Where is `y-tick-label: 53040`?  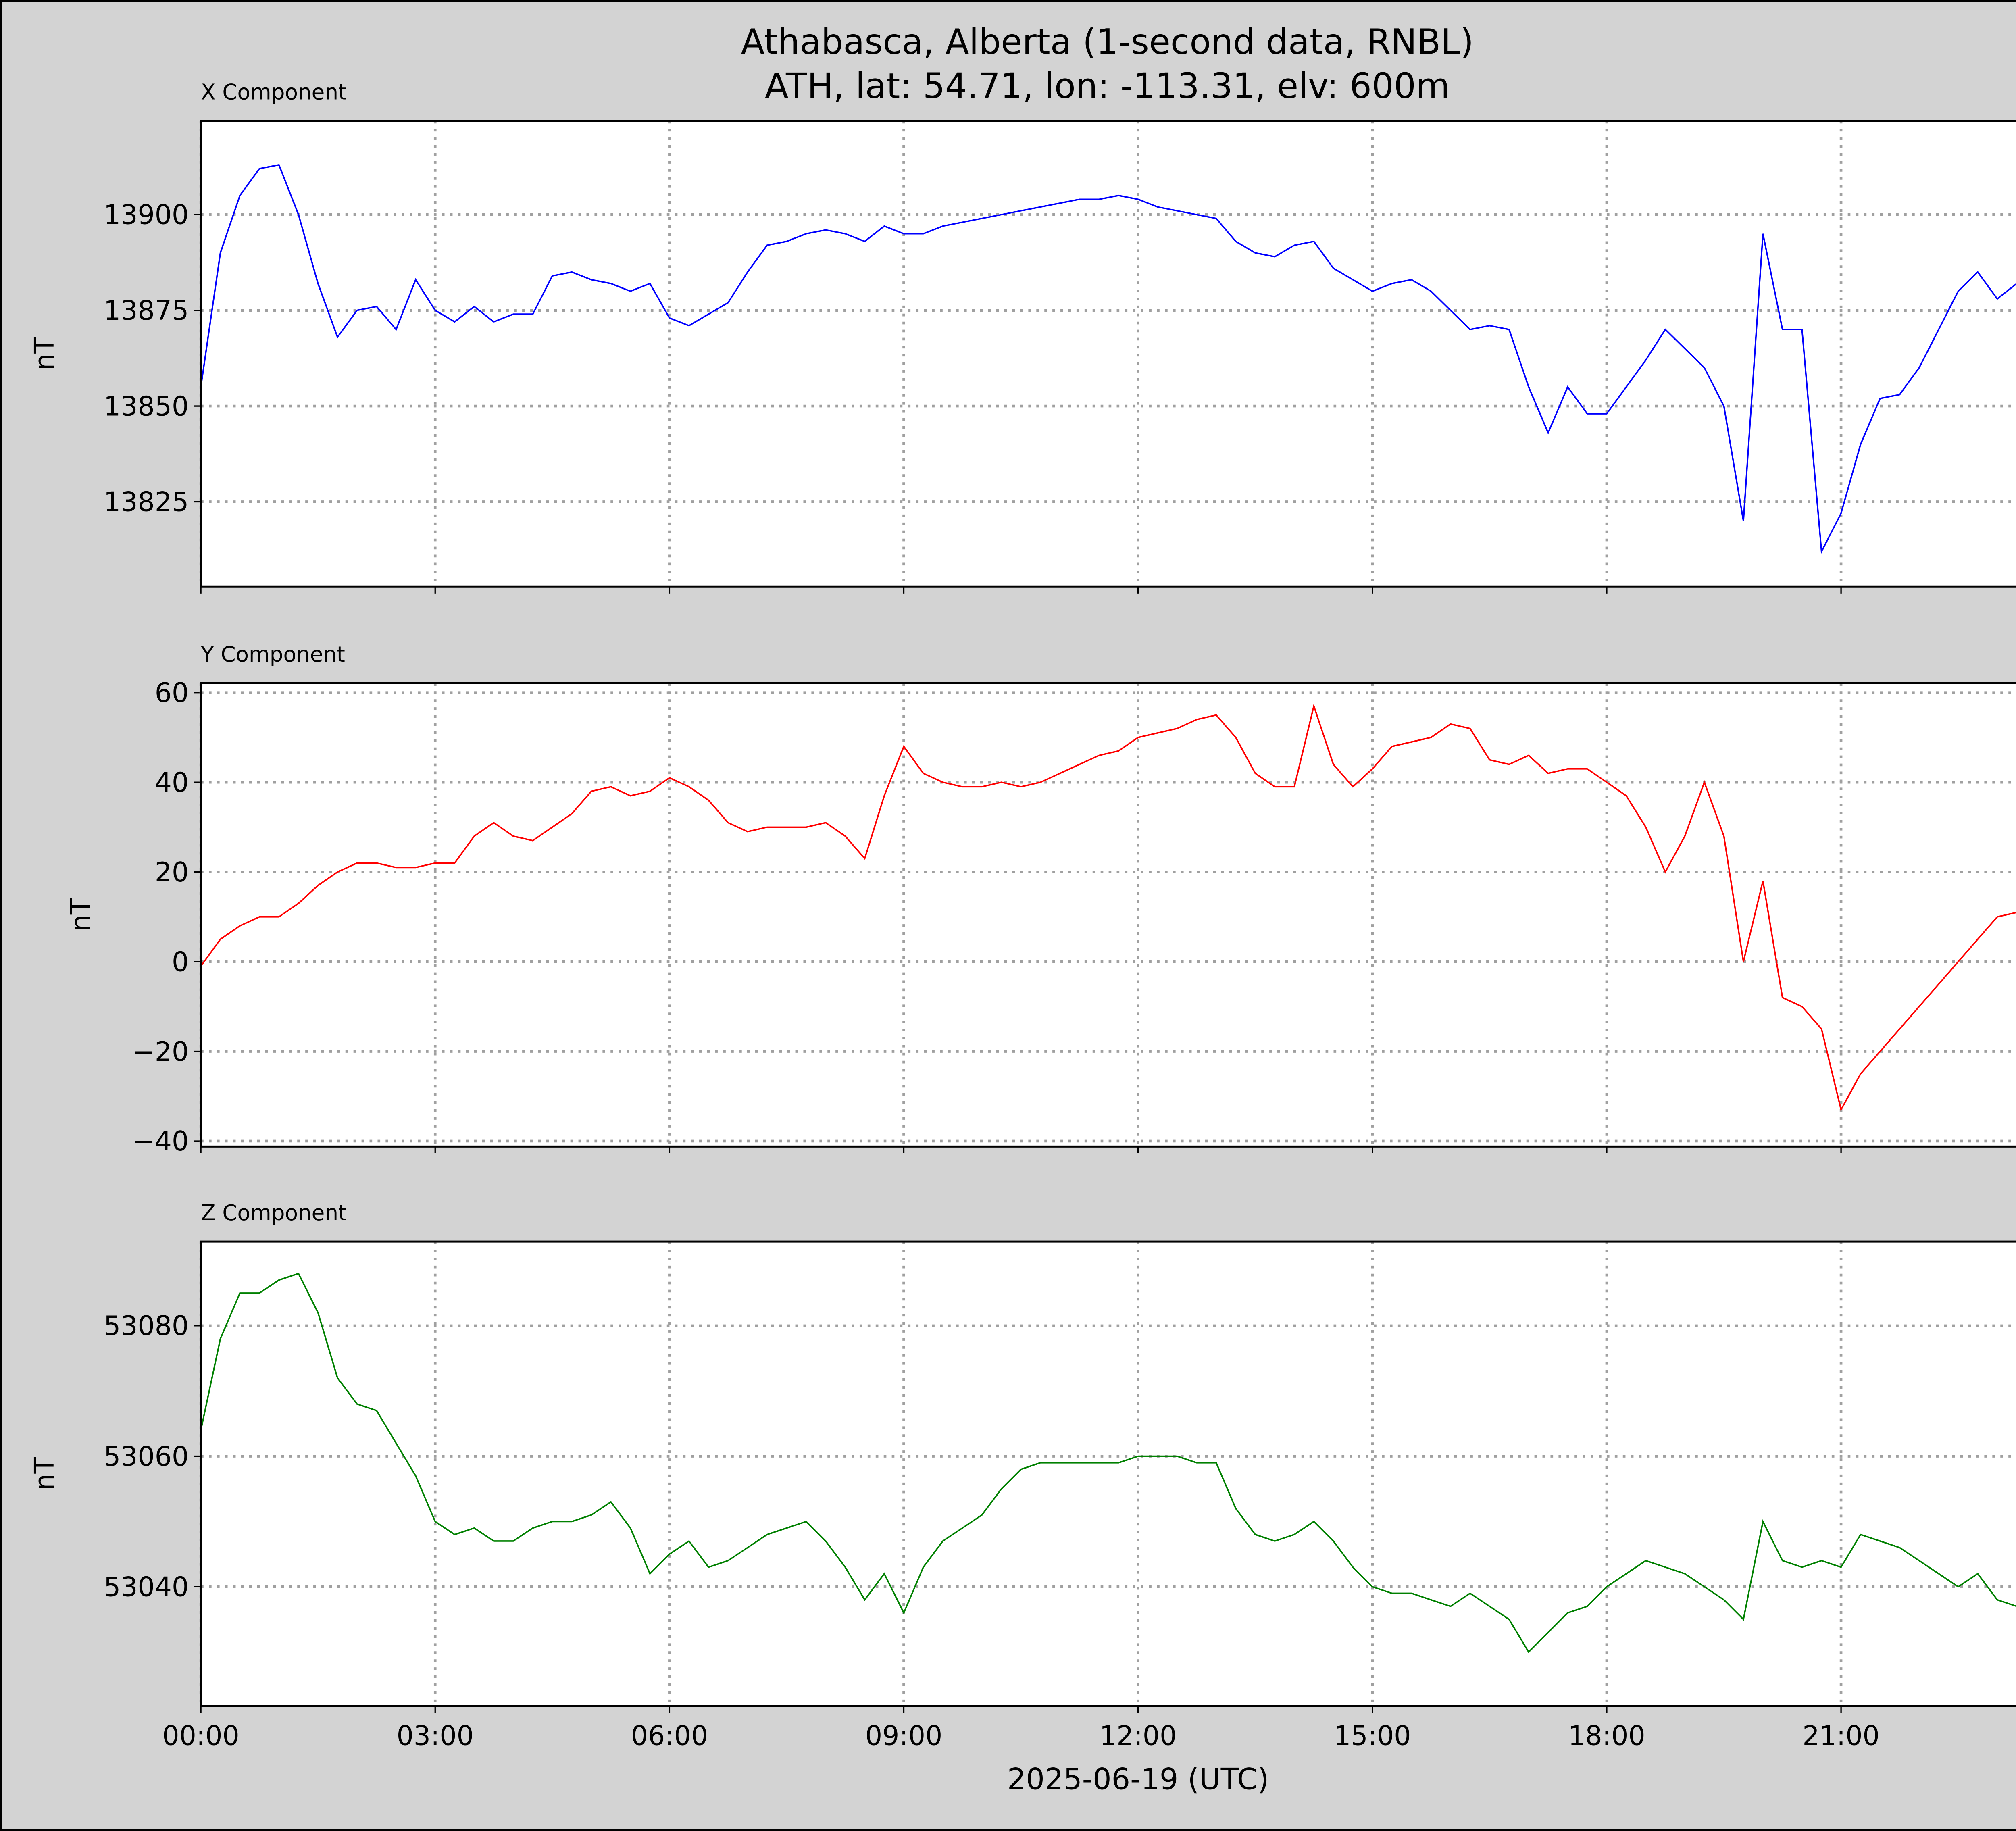 y-tick-label: 53040 is located at coordinates (146, 1587).